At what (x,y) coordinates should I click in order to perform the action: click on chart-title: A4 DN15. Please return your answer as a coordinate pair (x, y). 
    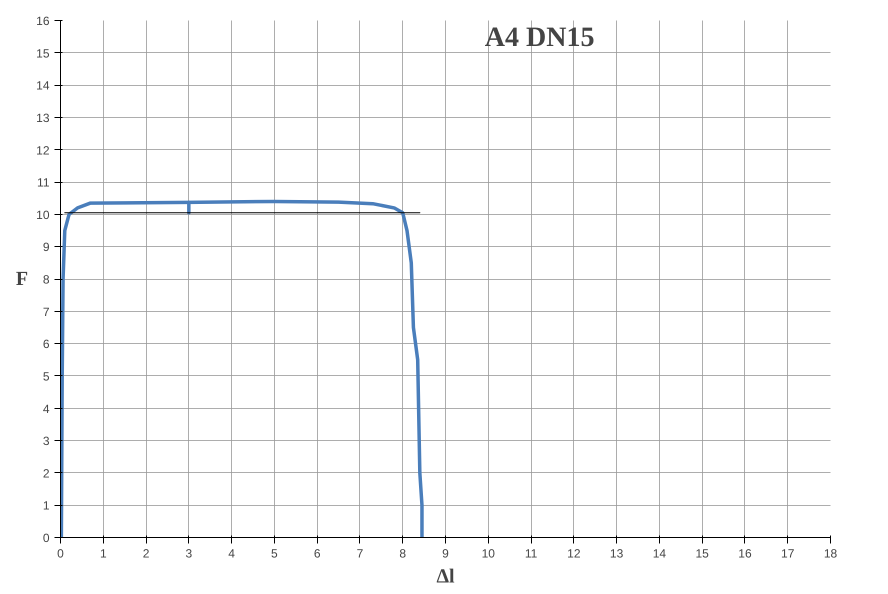
    Looking at the image, I should click on (539, 37).